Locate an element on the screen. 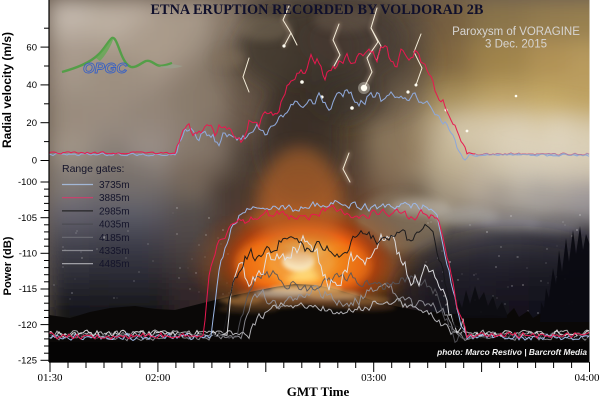 Image resolution: width=600 pixels, height=401 pixels. svg-text: 3885m is located at coordinates (114, 198).